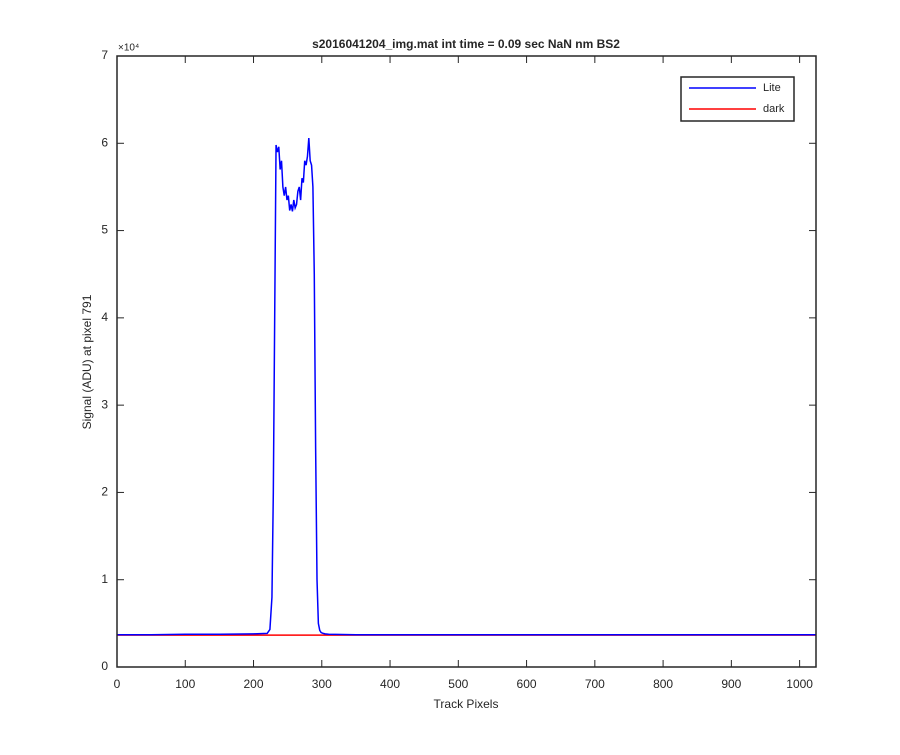 This screenshot has width=900, height=755. I want to click on y-axis-label: Signal (ADU) at pixel 791, so click(87, 361).